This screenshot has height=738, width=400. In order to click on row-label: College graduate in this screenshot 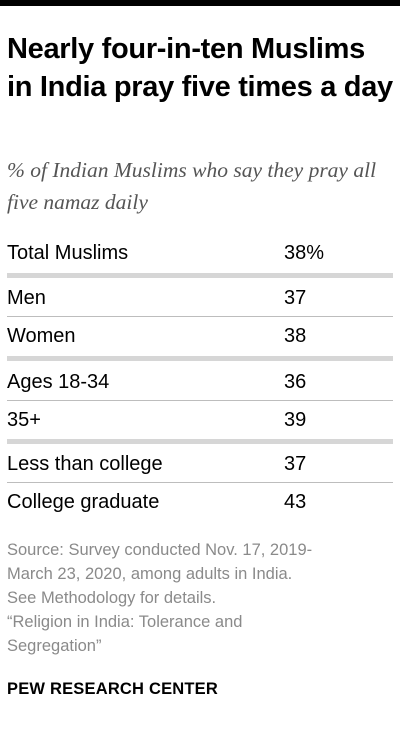, I will do `click(83, 502)`.